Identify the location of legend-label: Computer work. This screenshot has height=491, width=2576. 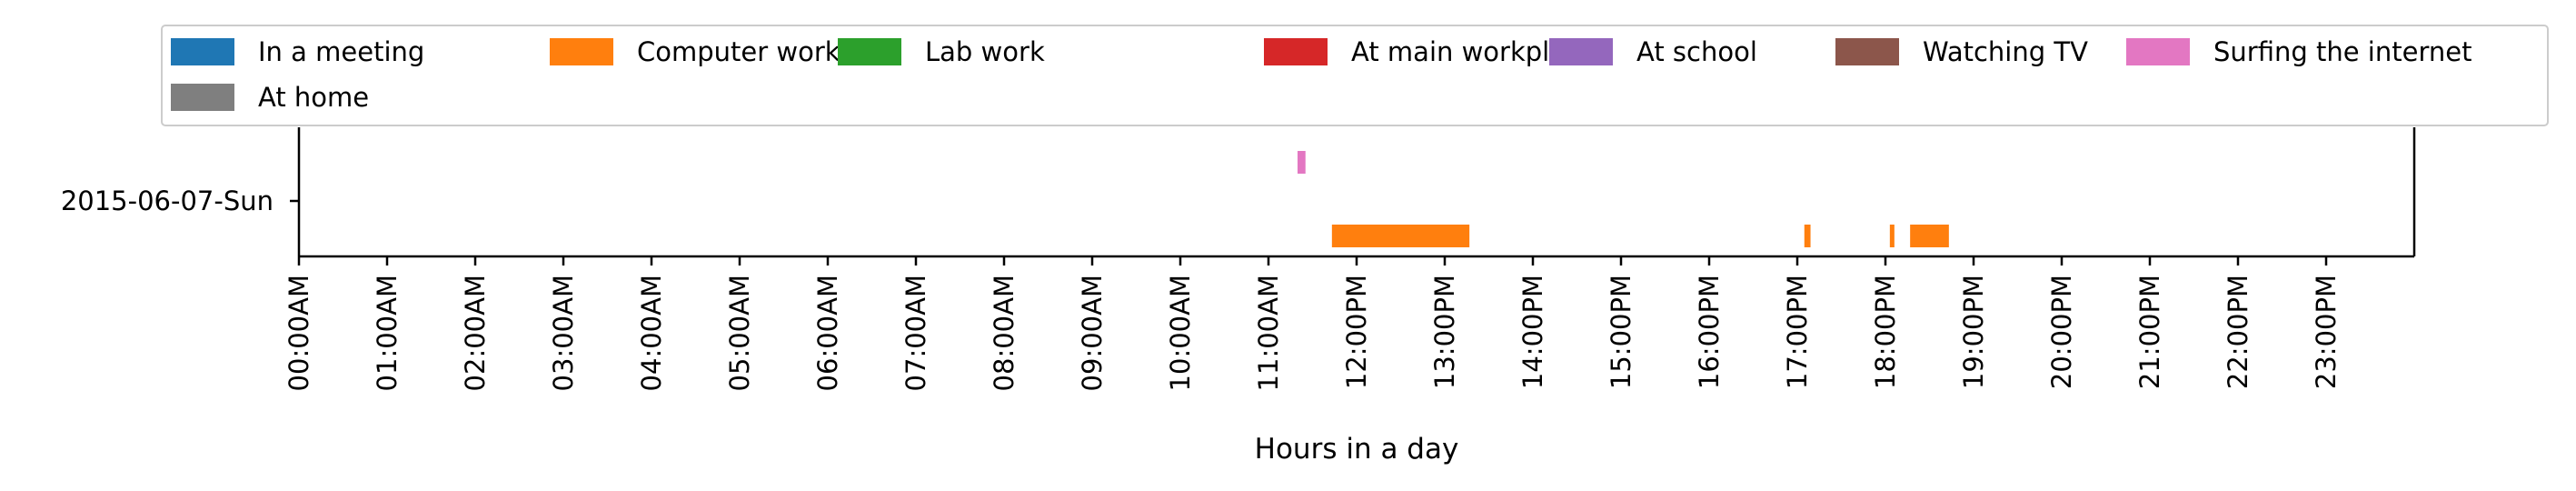
(739, 51).